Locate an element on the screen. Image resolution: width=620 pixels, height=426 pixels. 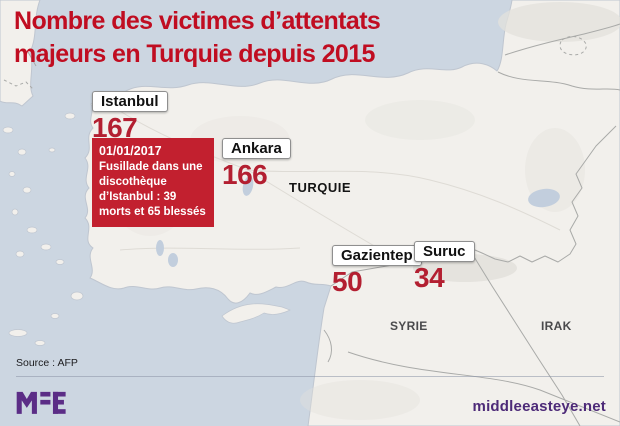
site-url: middleeasteye.net is located at coordinates (539, 406).